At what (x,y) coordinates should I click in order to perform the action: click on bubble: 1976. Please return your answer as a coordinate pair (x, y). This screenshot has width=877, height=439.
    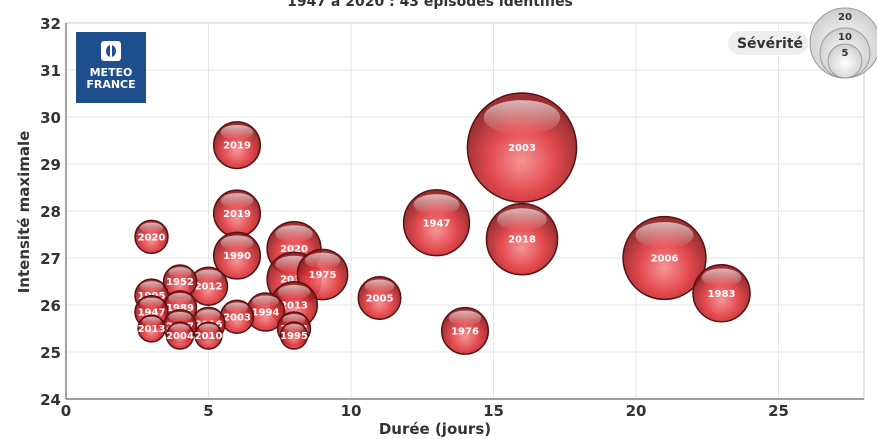
    Looking at the image, I should click on (465, 330).